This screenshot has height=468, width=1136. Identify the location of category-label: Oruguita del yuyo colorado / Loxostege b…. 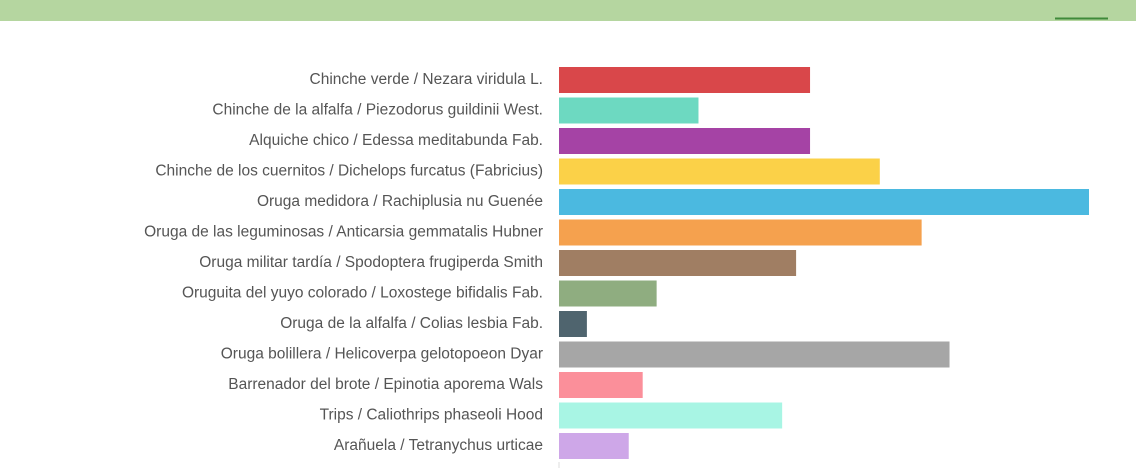
(362, 293).